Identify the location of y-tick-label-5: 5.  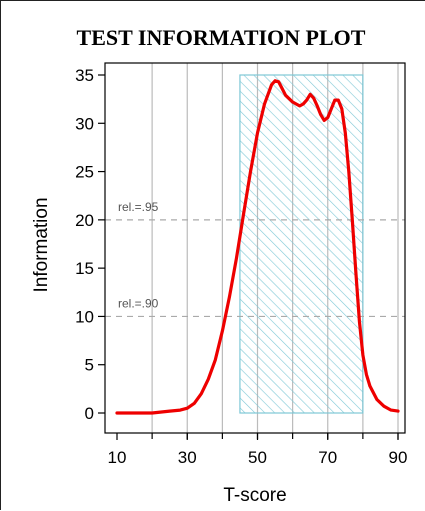
(89, 365).